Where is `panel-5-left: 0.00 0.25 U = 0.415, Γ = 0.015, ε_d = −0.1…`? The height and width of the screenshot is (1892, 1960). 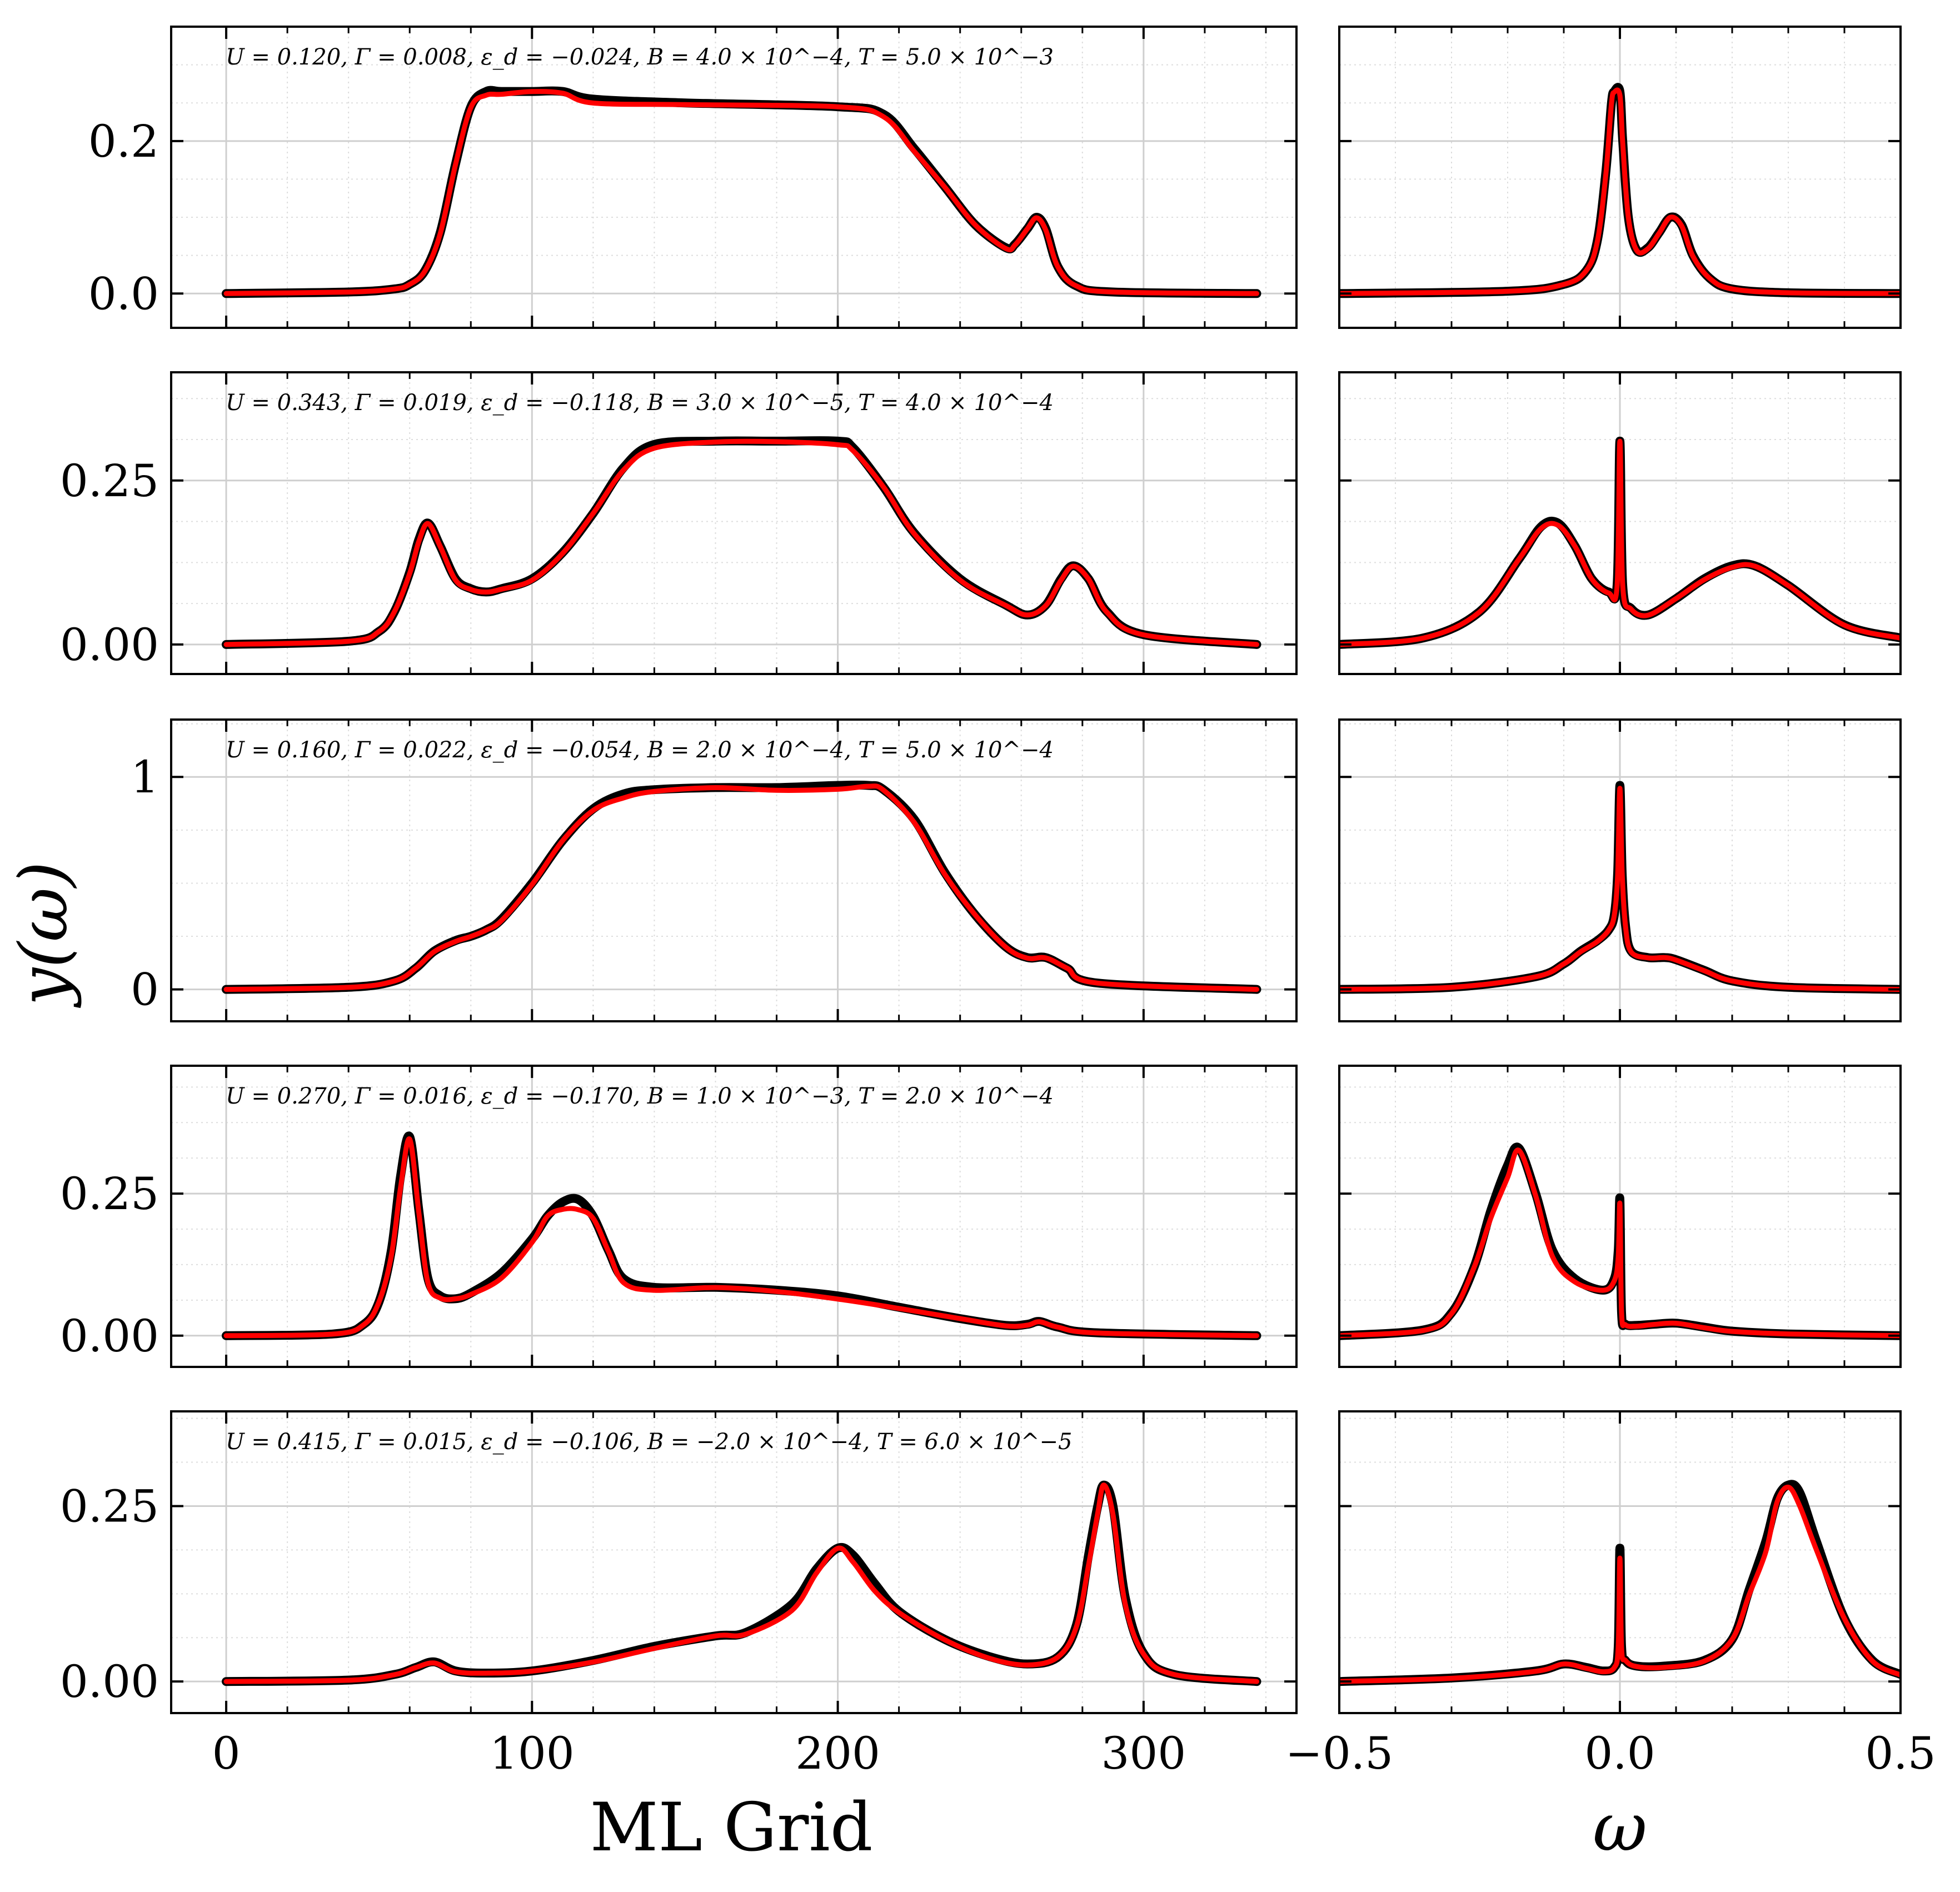 panel-5-left: 0.00 0.25 U = 0.415, Γ = 0.015, ε_d = −0.1… is located at coordinates (679, 1594).